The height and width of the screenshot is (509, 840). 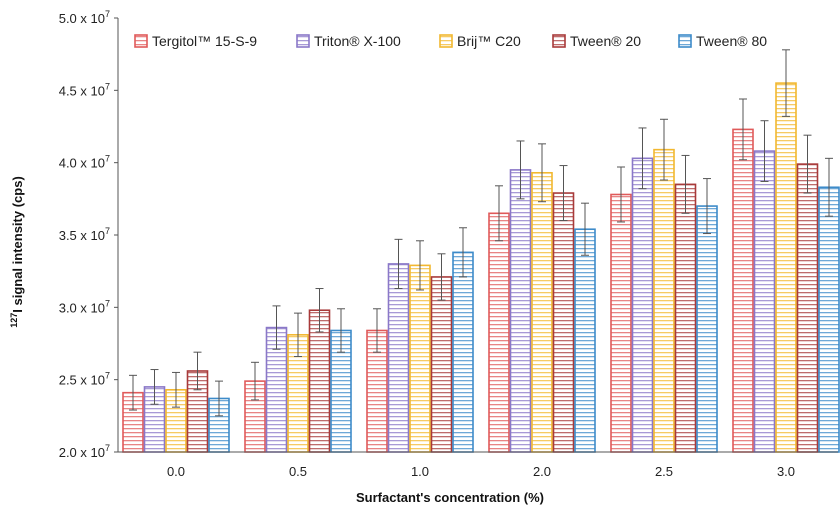 I want to click on y-tick-label: 4.5 x 10⁷, so click(x=84, y=89).